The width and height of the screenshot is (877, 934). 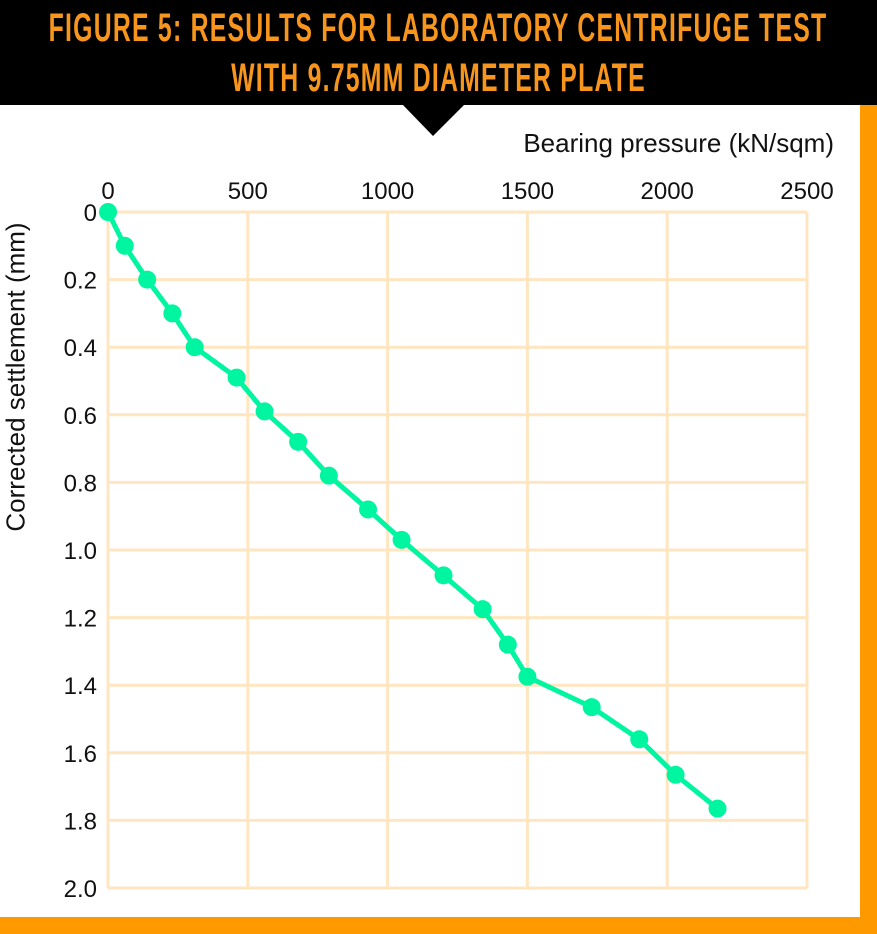 What do you see at coordinates (80, 348) in the screenshot?
I see `y-tick-label: 0.4` at bounding box center [80, 348].